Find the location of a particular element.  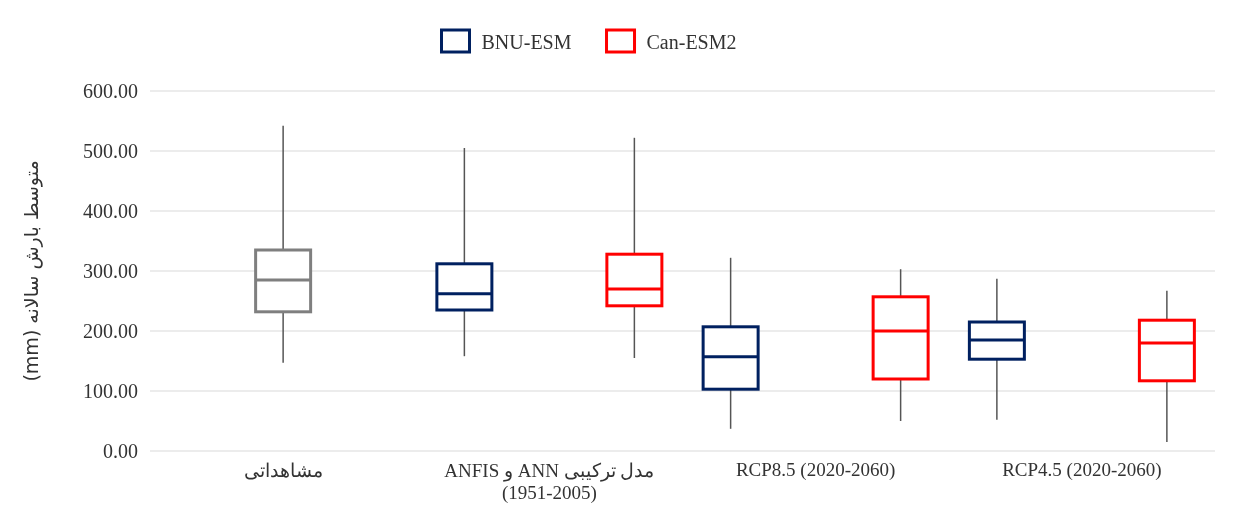

y-tick-label: 300.00 is located at coordinates (110, 271).